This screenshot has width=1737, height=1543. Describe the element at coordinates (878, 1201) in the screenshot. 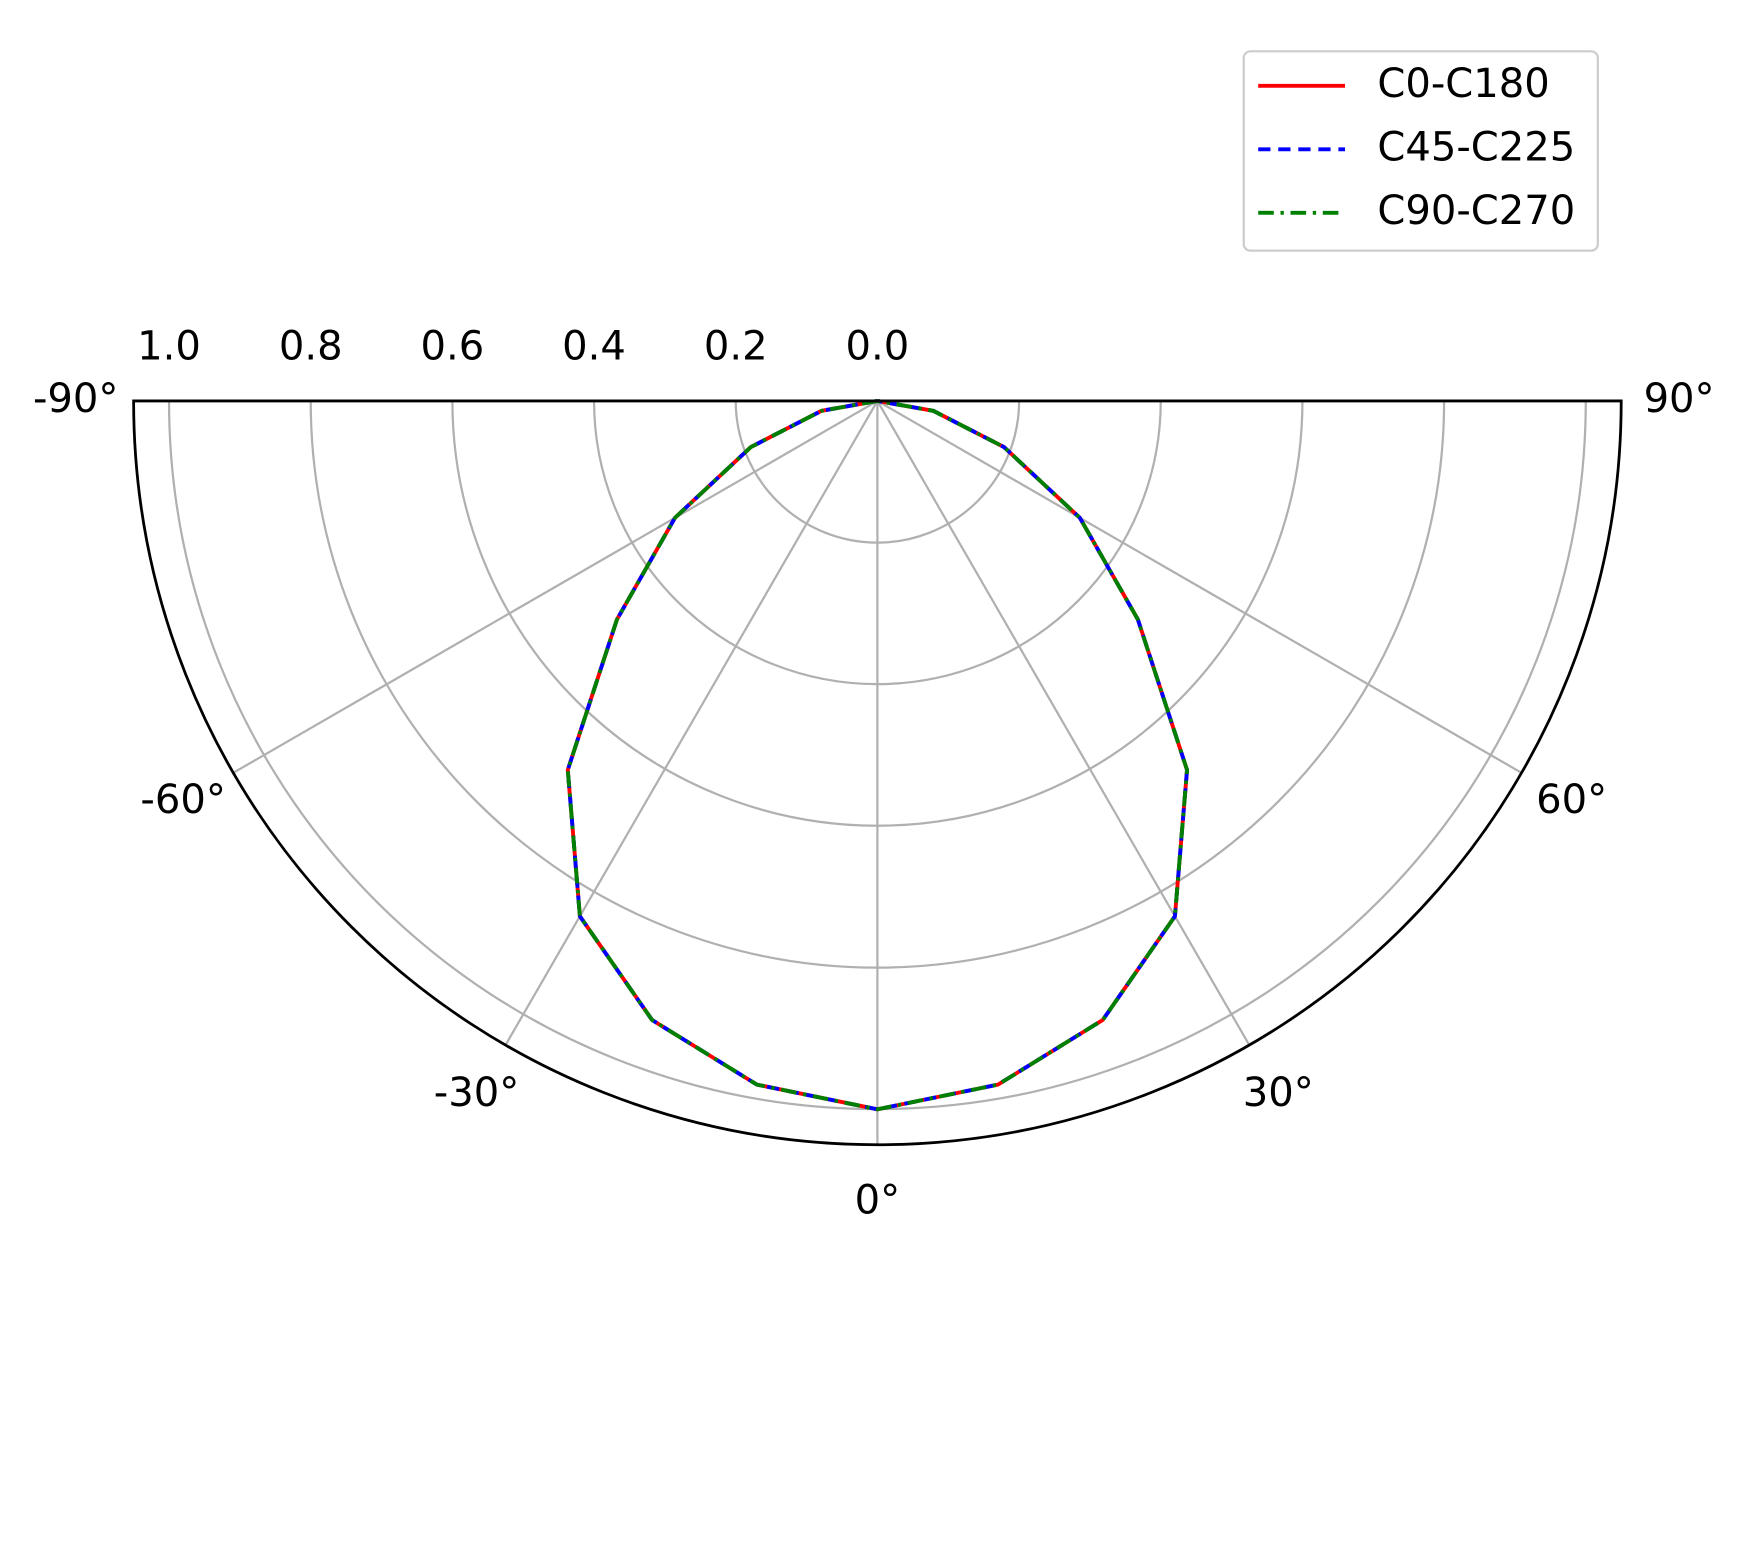

I see `theta-tick-label: 0°` at that location.